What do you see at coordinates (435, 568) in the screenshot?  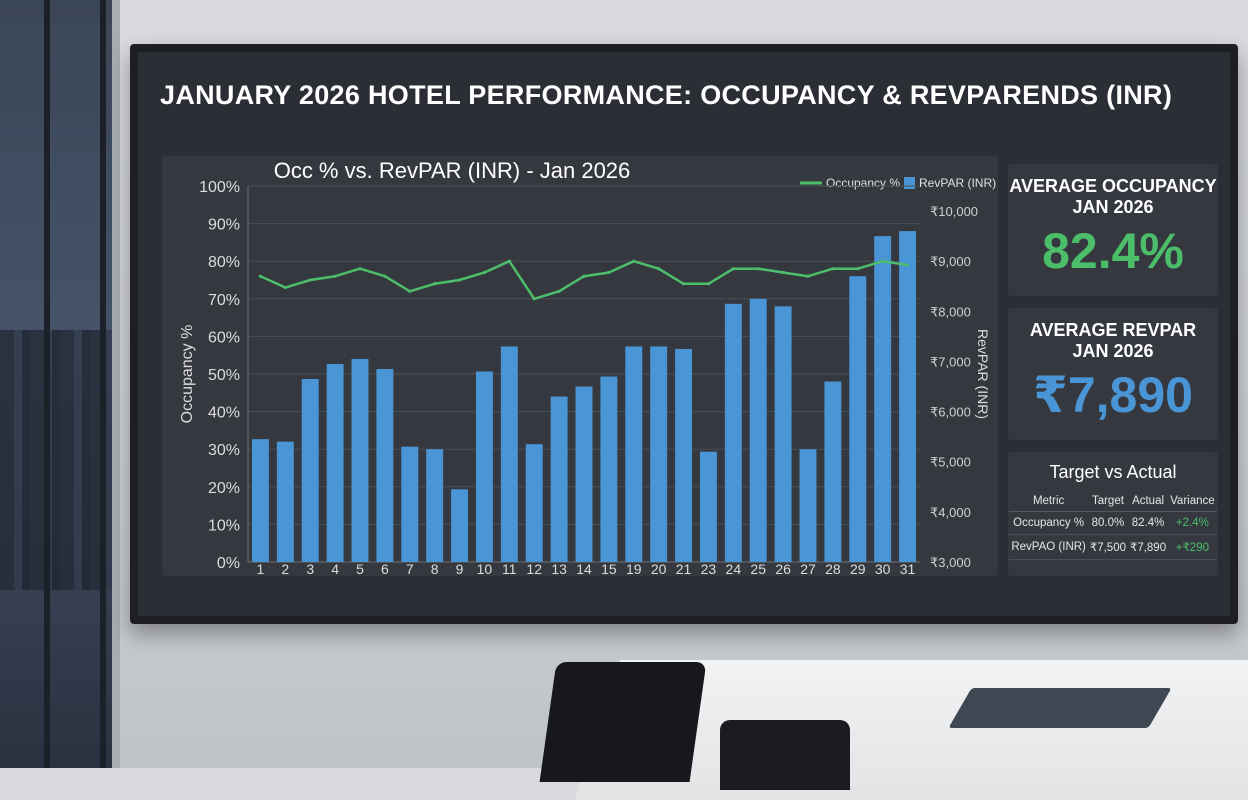 I see `x-tick-label: 8` at bounding box center [435, 568].